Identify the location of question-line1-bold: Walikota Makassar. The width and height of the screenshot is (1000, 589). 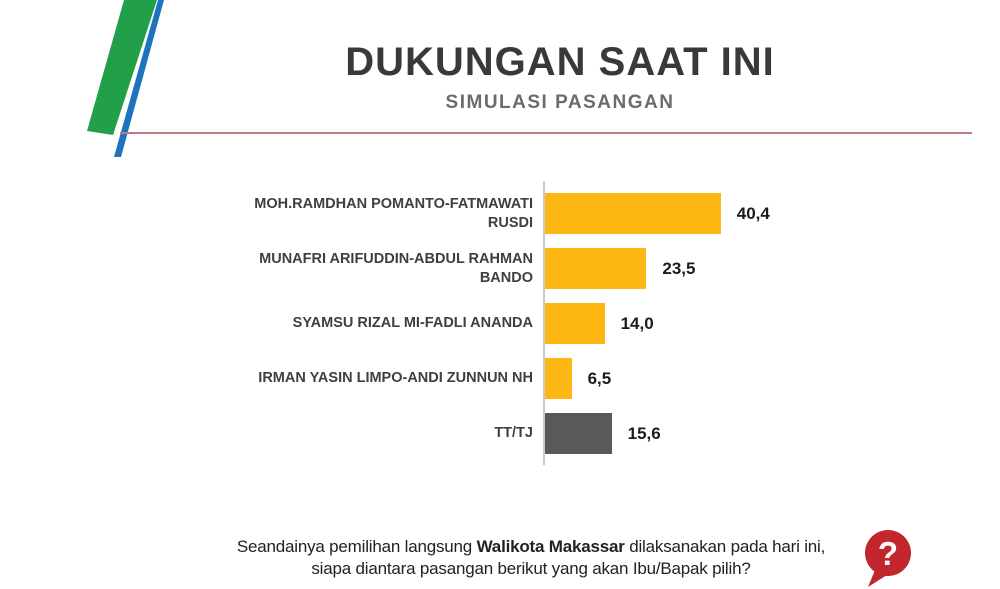
(550, 546).